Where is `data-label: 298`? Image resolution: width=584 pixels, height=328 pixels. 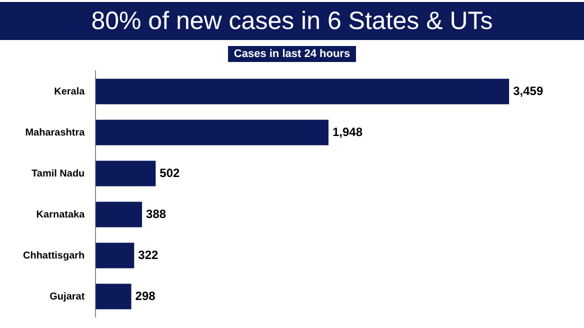 data-label: 298 is located at coordinates (145, 295).